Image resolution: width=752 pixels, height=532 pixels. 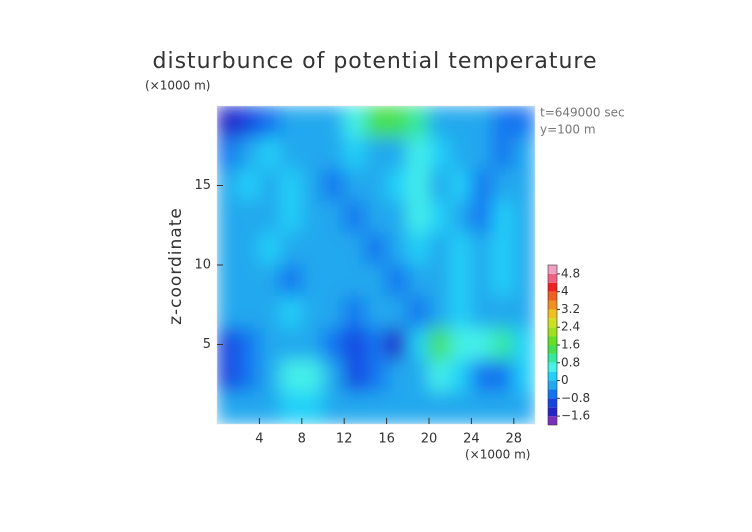 I want to click on x-unit: (×1000 m), so click(x=497, y=455).